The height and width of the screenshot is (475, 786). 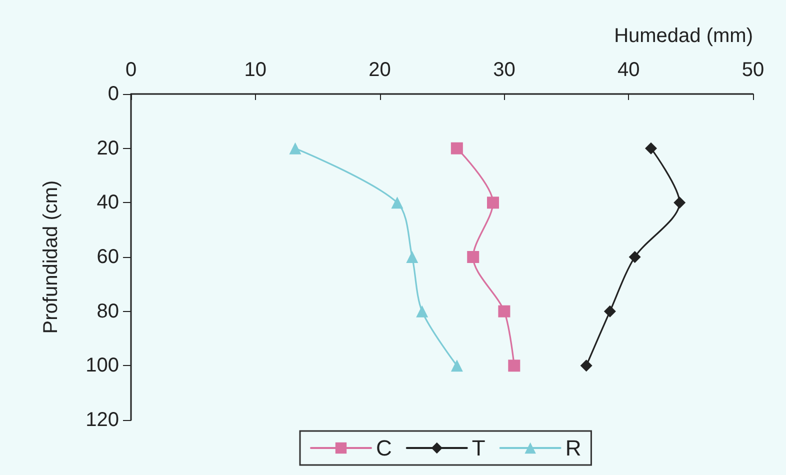 I want to click on x-tick-label: 40, so click(x=628, y=70).